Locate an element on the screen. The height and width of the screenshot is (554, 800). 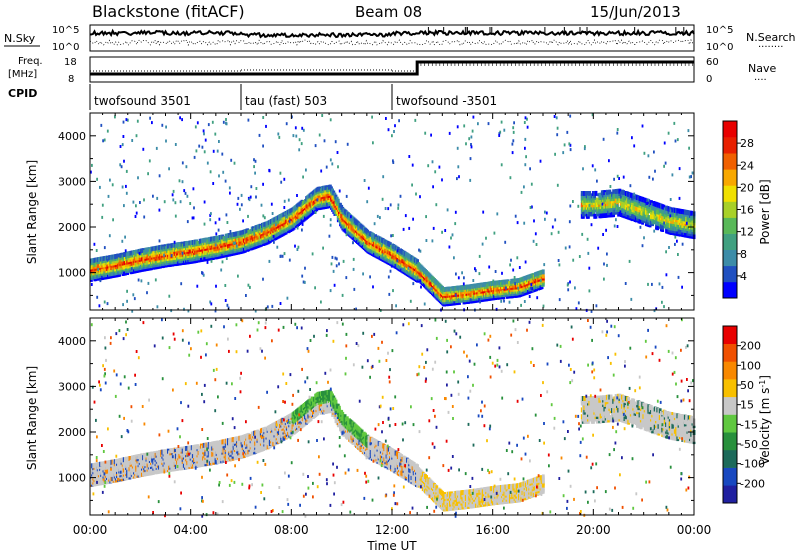
colorbar-tick-label: 28 is located at coordinates (747, 143).